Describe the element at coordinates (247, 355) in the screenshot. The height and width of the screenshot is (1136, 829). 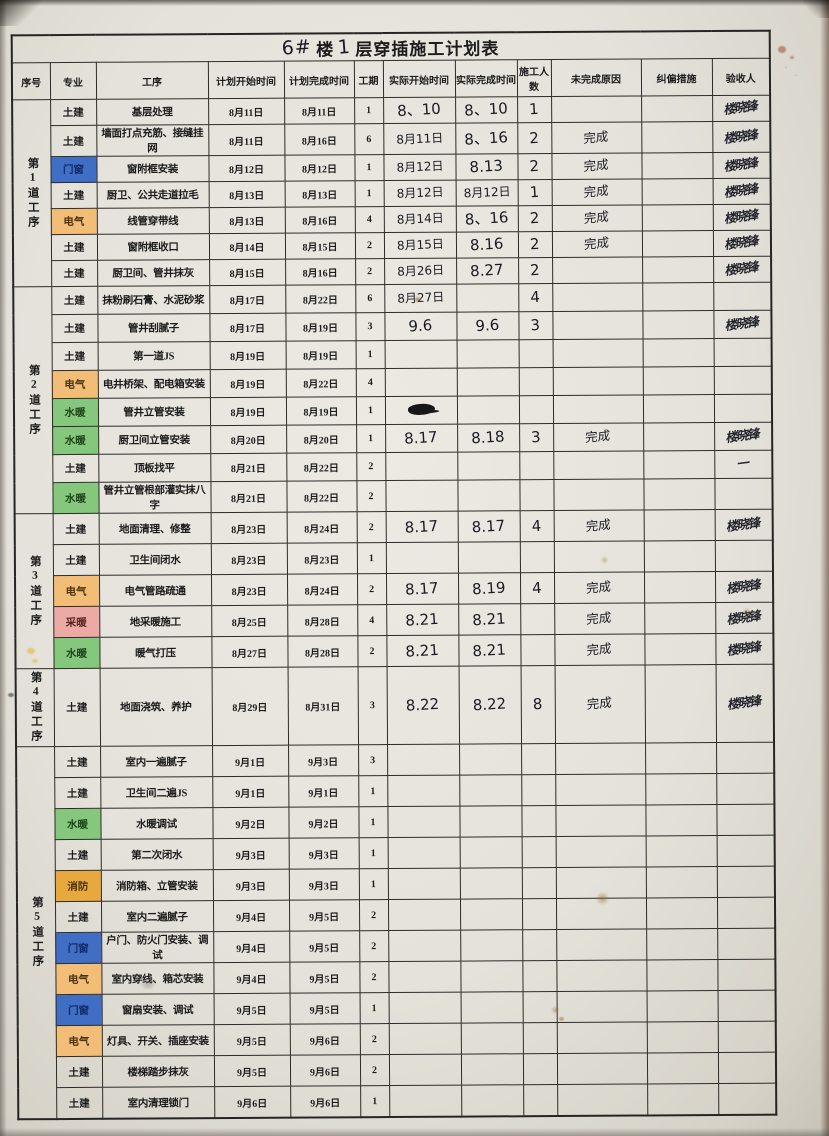
I see `cell-plan-start: 8月19日` at that location.